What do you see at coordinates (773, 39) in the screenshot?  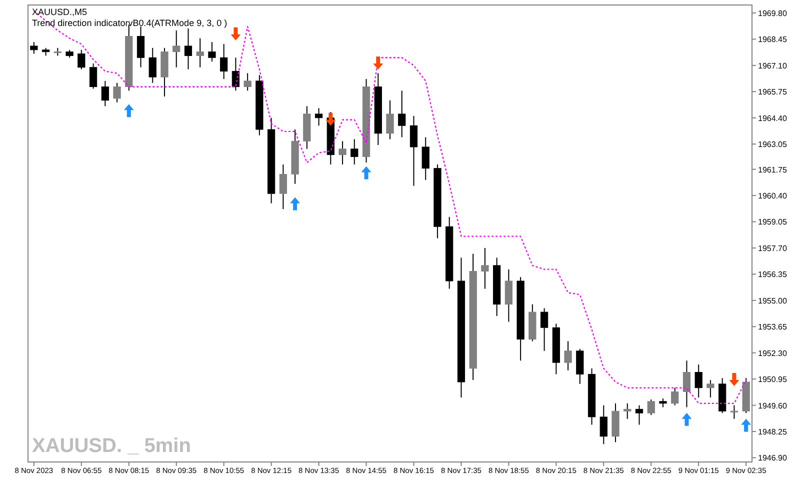 I see `y-tick-label: 1968.45` at bounding box center [773, 39].